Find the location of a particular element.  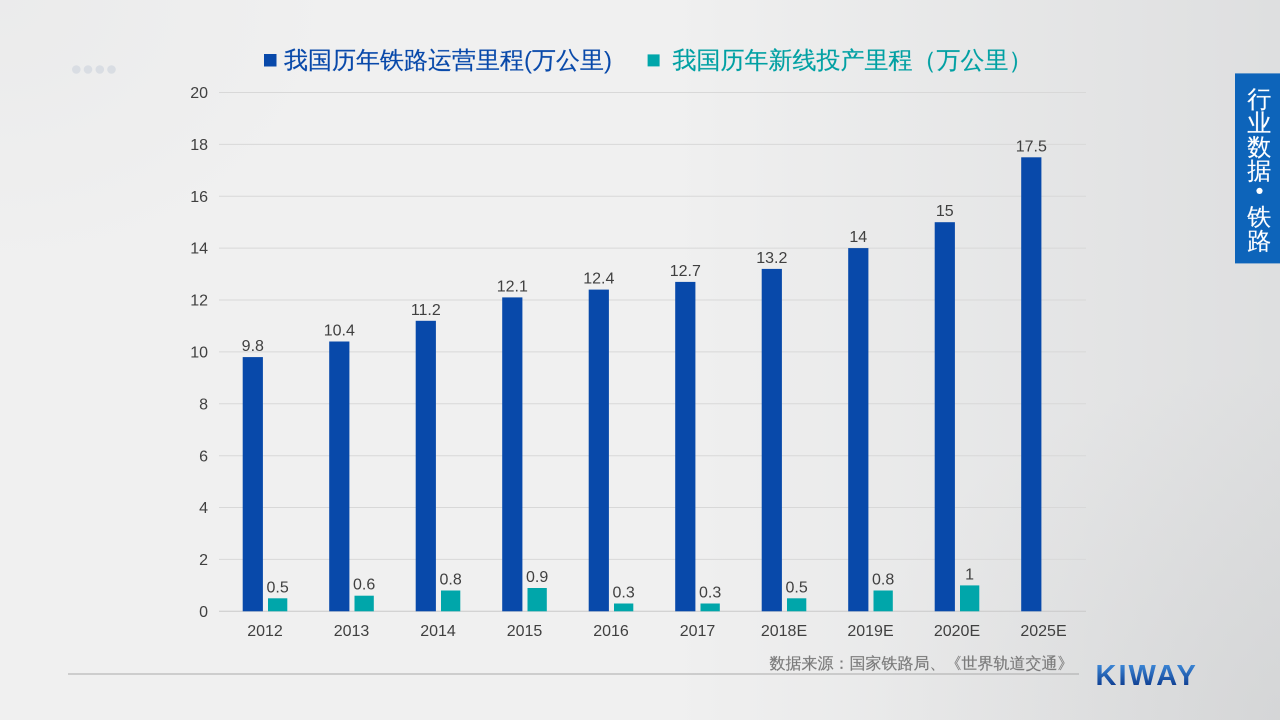

svg-text: 9.8 is located at coordinates (253, 346).